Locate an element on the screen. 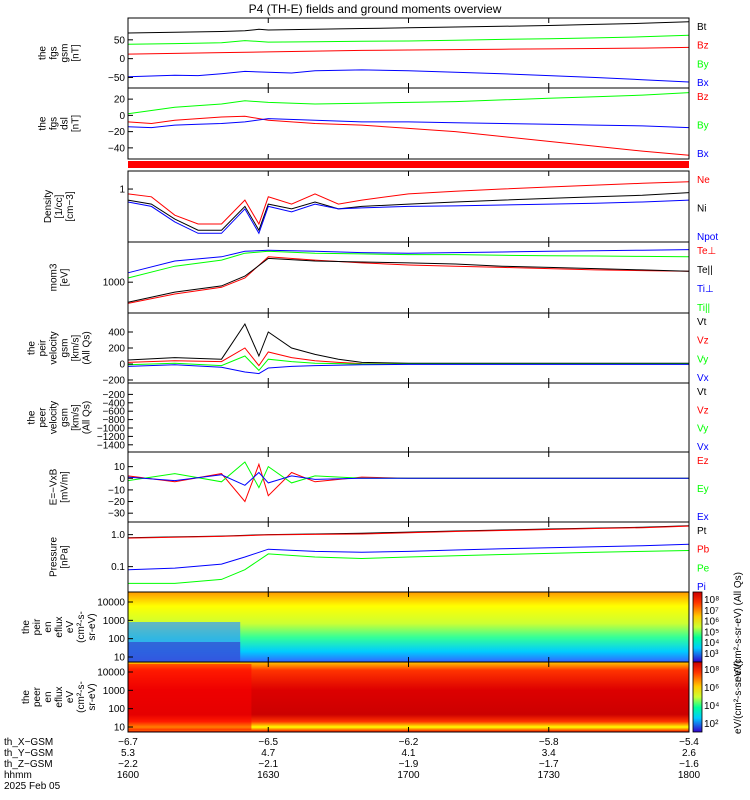  y-axis-label-line: [cm−3] is located at coordinates (70, 206).